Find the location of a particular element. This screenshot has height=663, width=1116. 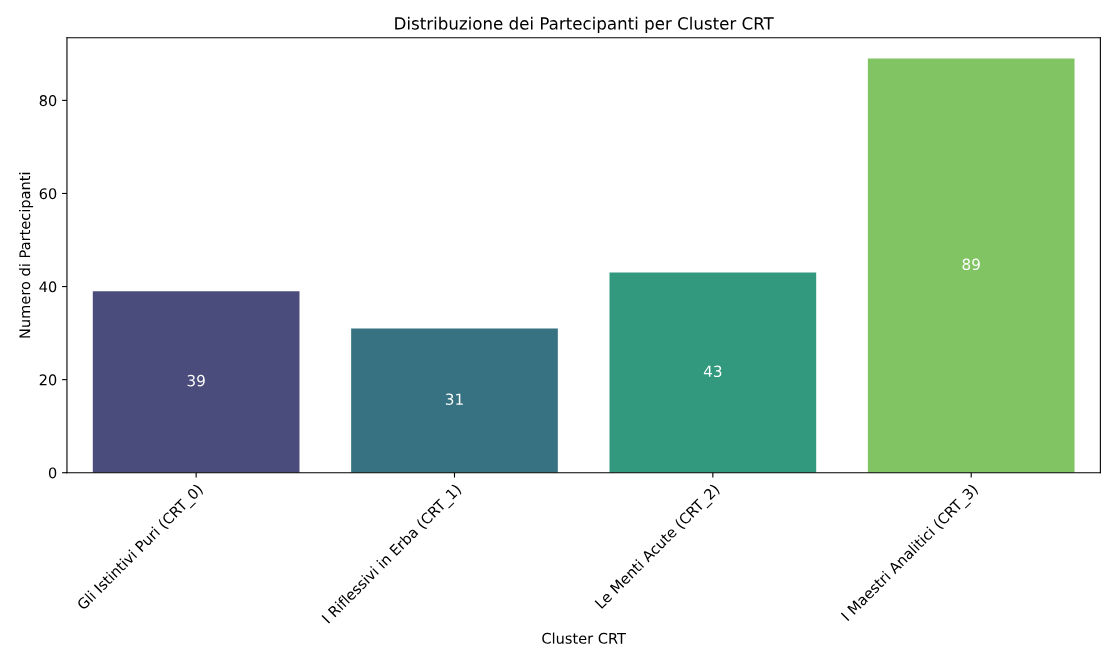

y-tick-label: 20 is located at coordinates (48, 380).